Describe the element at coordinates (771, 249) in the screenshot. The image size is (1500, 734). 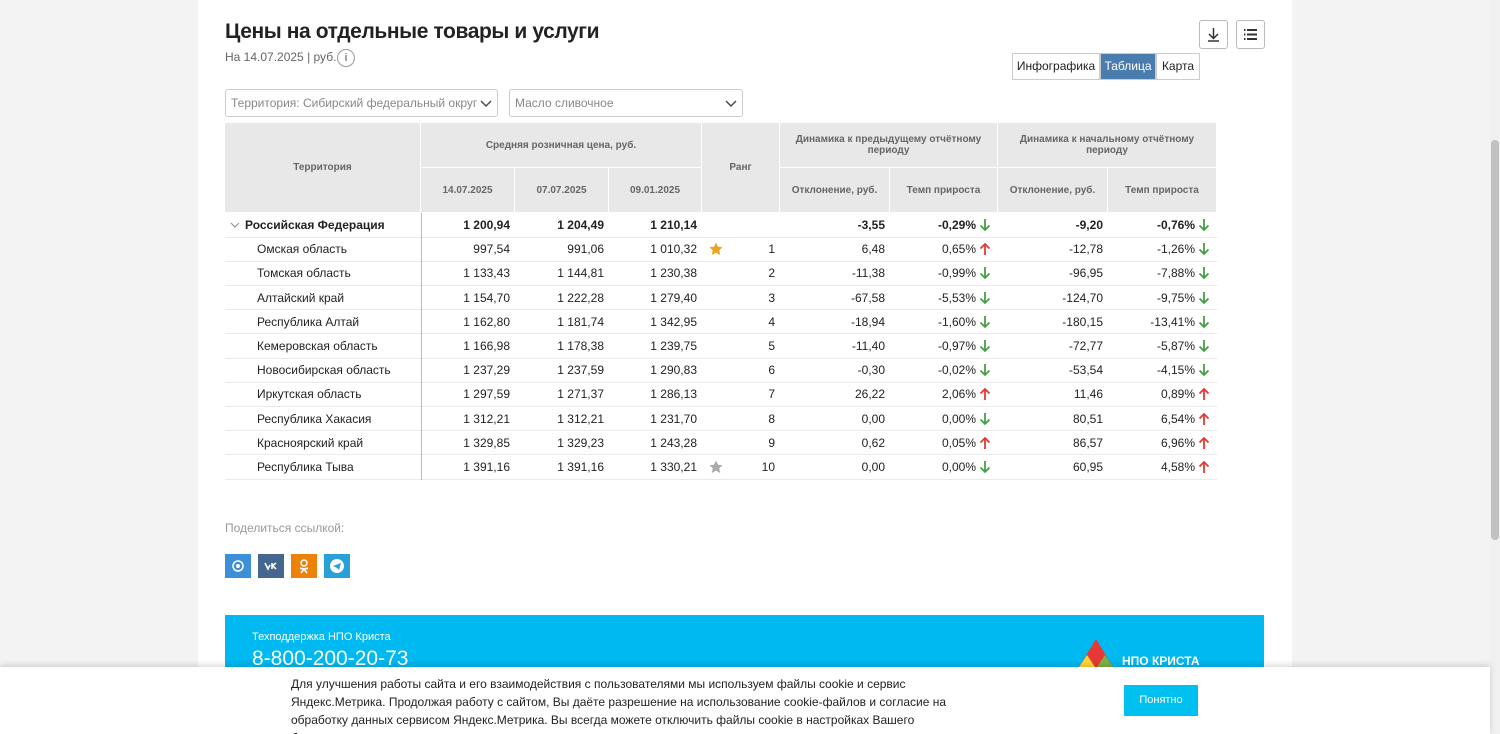
I see `rank: 1` at that location.